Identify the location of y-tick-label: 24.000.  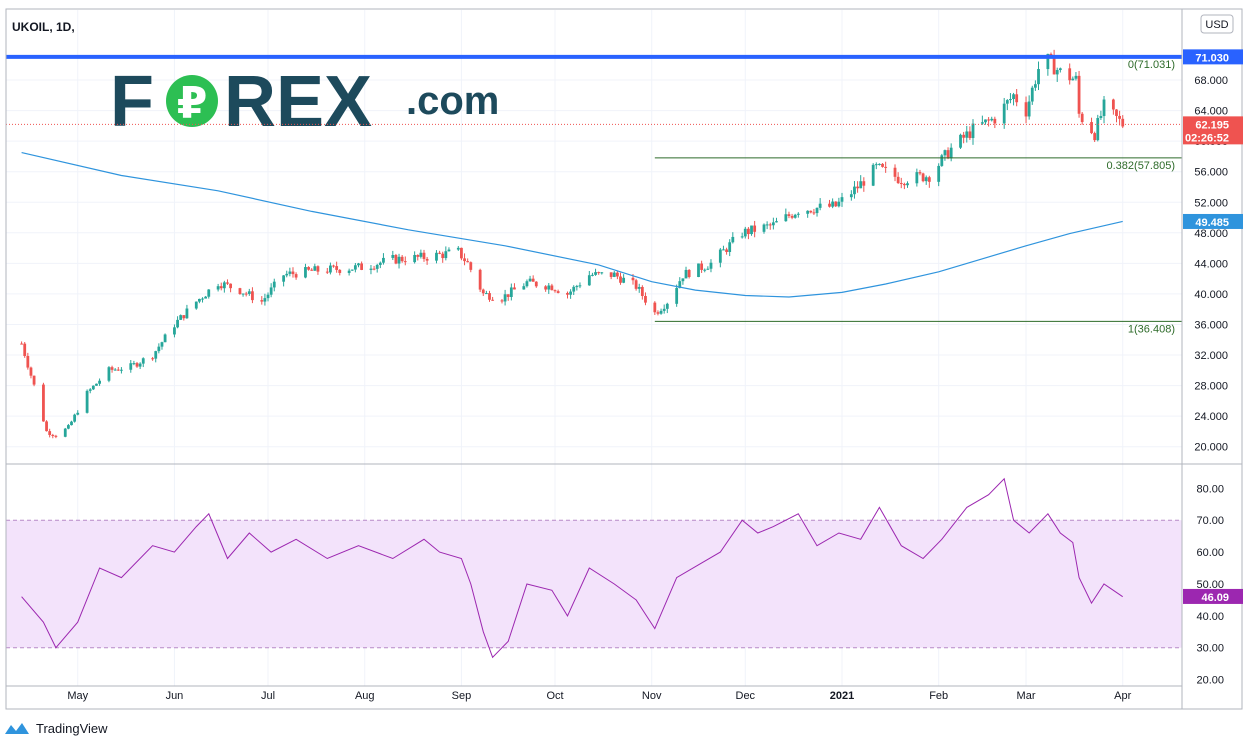
(1211, 417).